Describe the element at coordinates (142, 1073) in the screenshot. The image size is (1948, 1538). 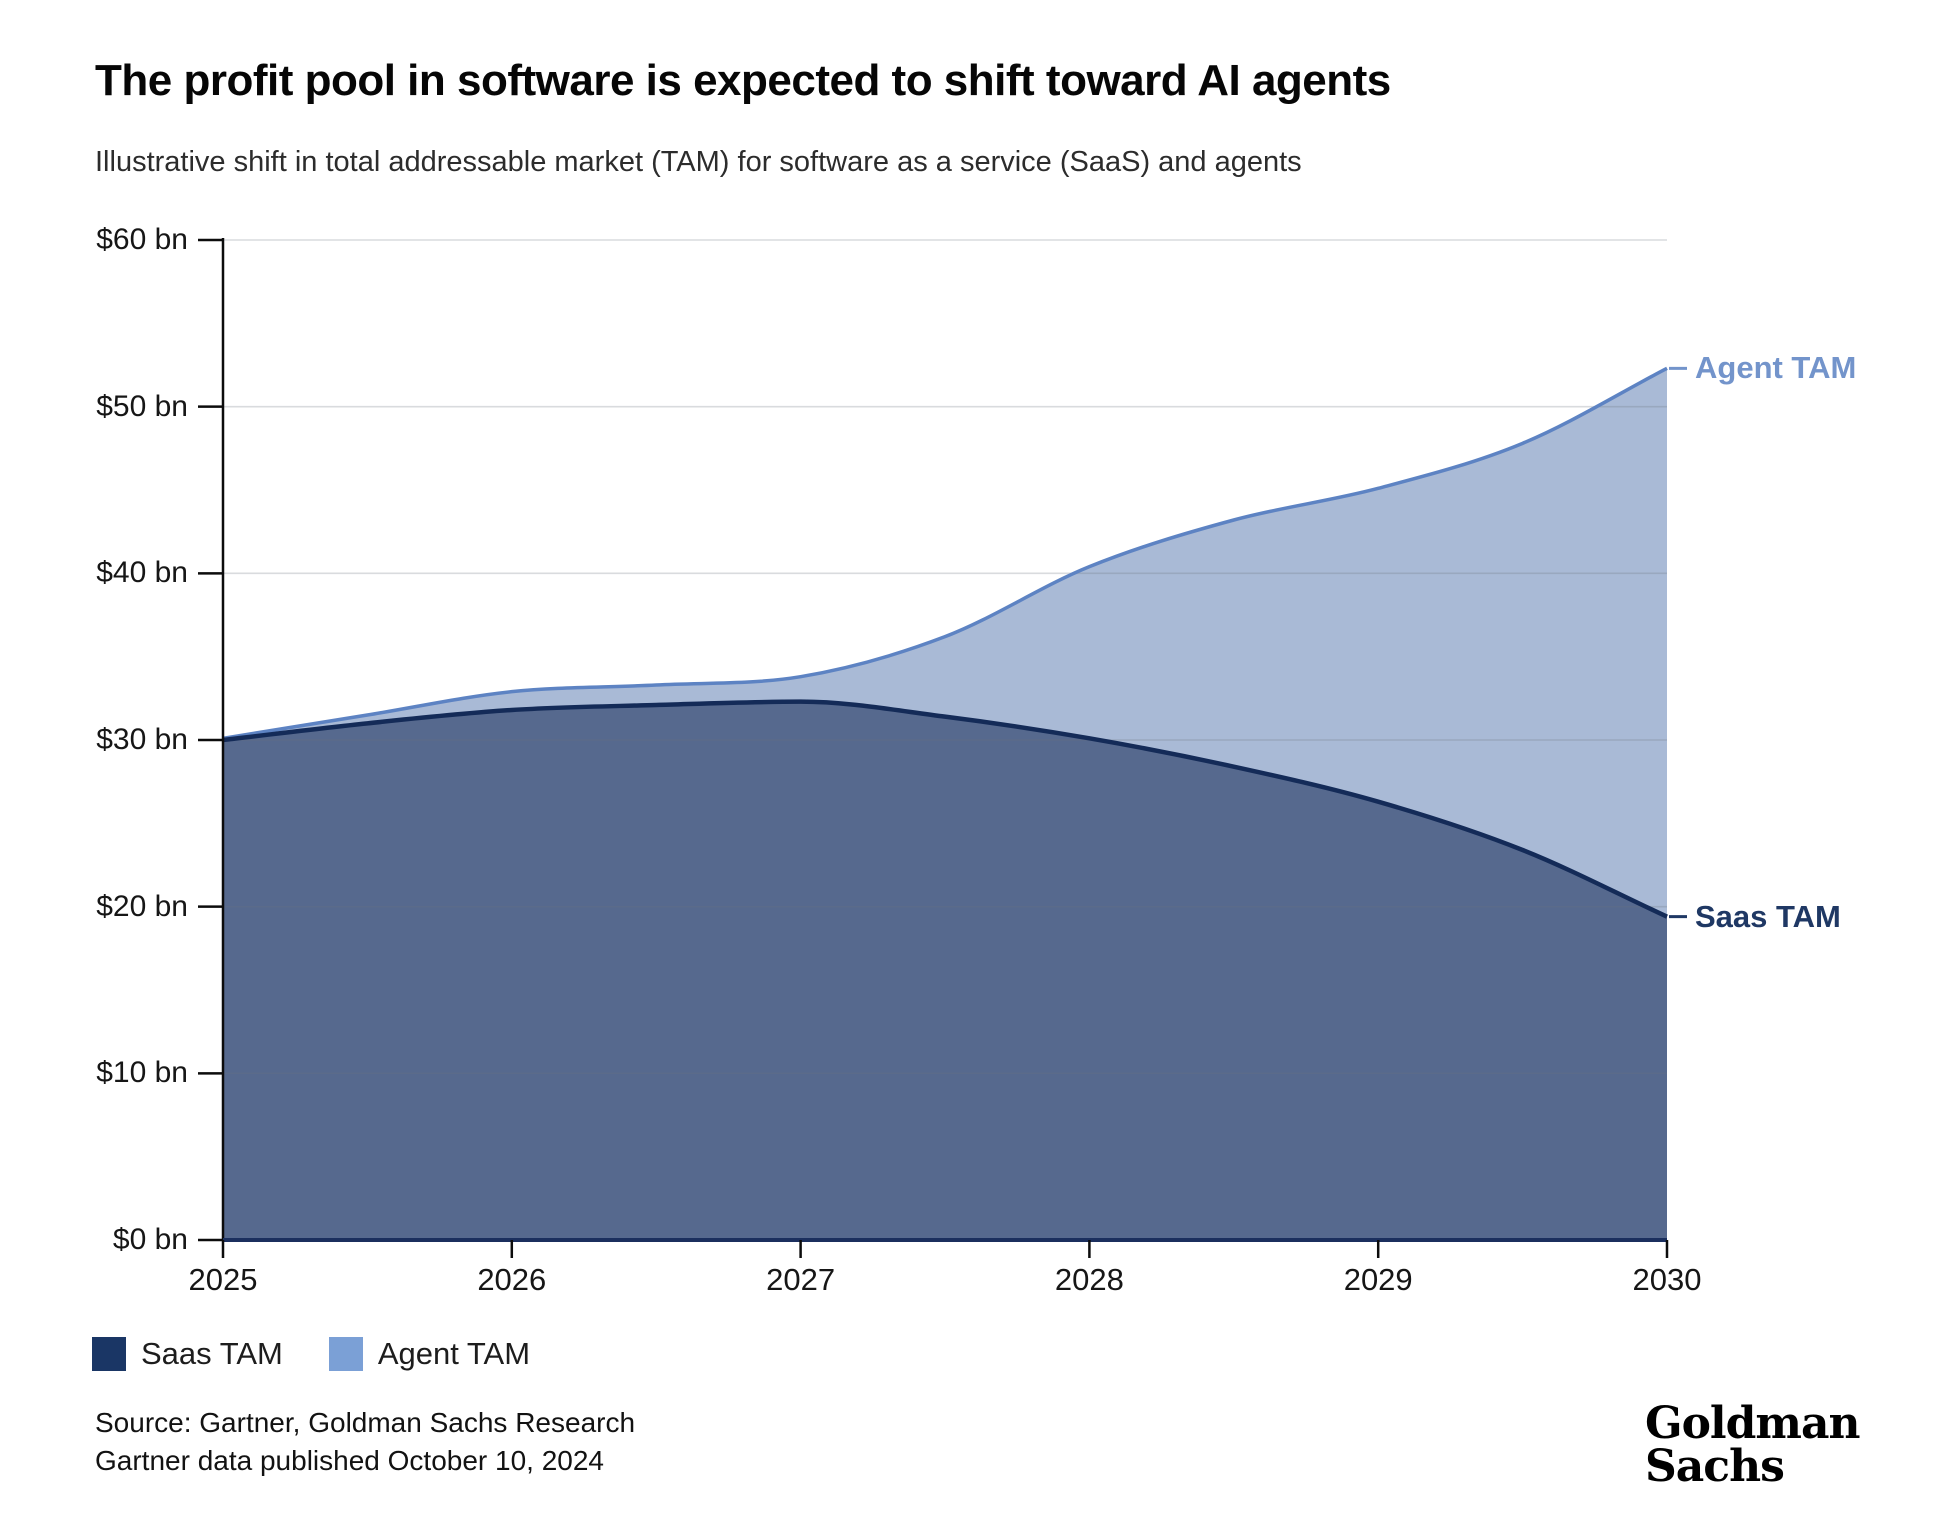
I see `y-tick-label: $10 bn` at that location.